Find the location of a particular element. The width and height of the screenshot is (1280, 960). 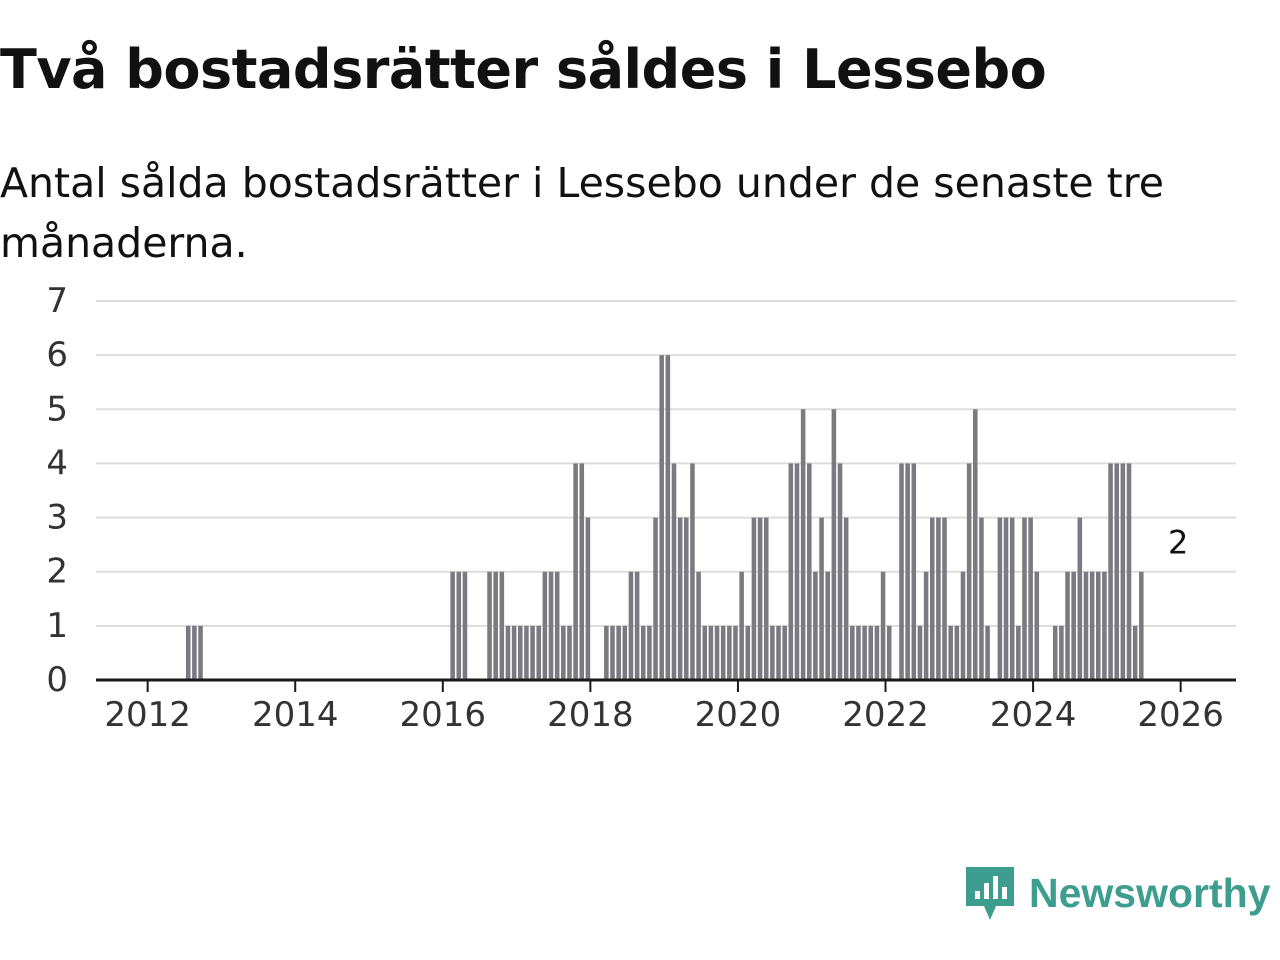

brand-name: Newsworthy is located at coordinates (1150, 892).